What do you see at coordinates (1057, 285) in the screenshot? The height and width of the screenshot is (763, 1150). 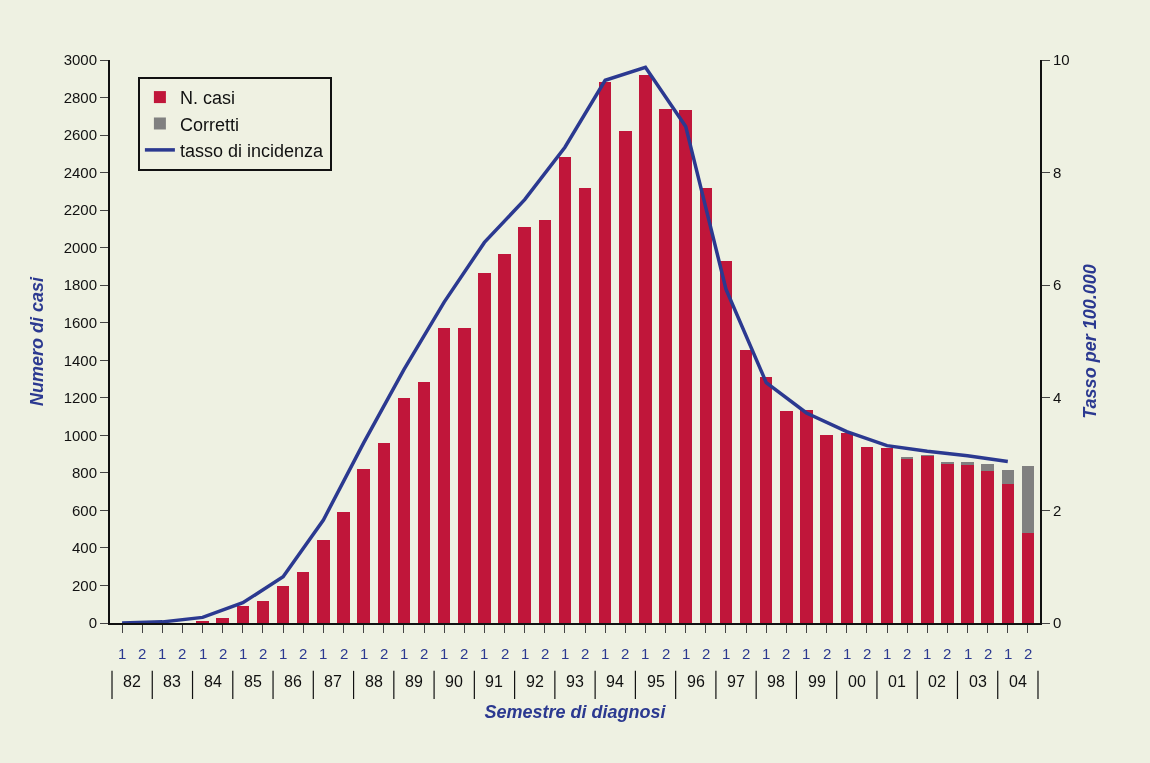 I see `y2-tick-label: 6` at bounding box center [1057, 285].